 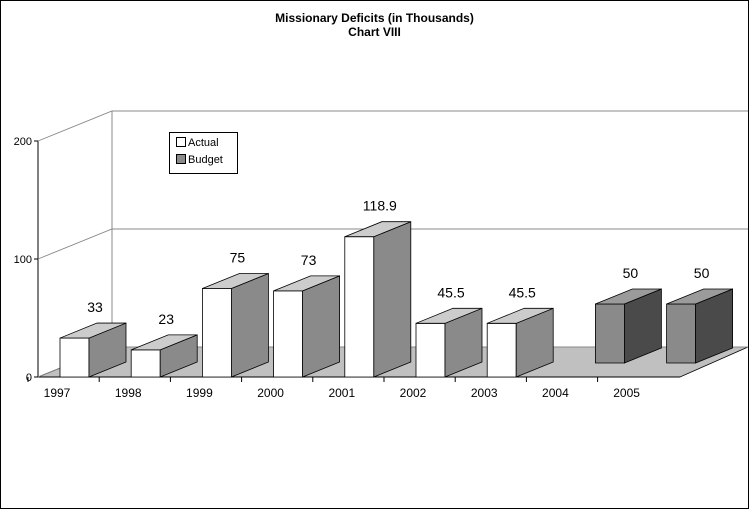 What do you see at coordinates (181, 159) in the screenshot?
I see `legend-swatch-budget` at bounding box center [181, 159].